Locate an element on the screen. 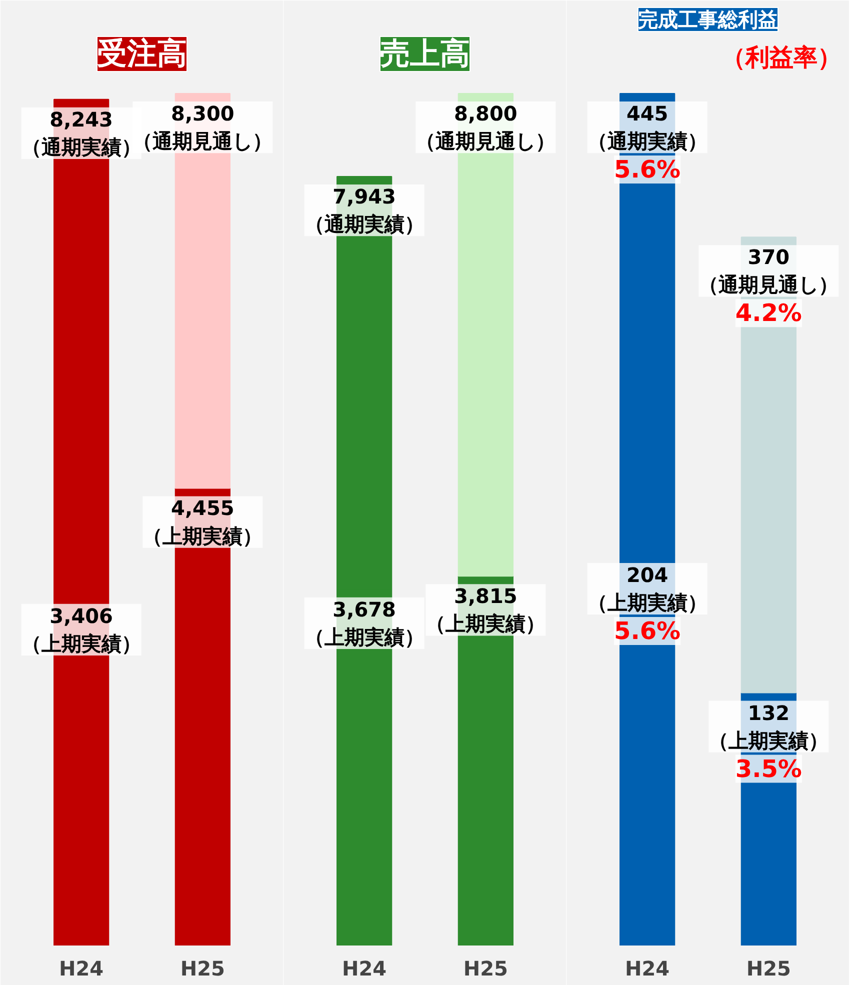 Image resolution: width=850 pixels, height=985 pixels. chart-title: 完成工事総利益 is located at coordinates (708, 20).